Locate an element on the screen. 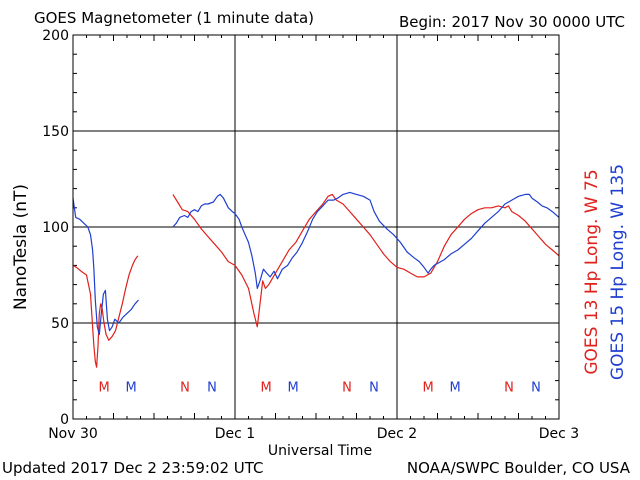 Image resolution: width=640 pixels, height=480 pixels. series-line-goes13 is located at coordinates (105, 311).